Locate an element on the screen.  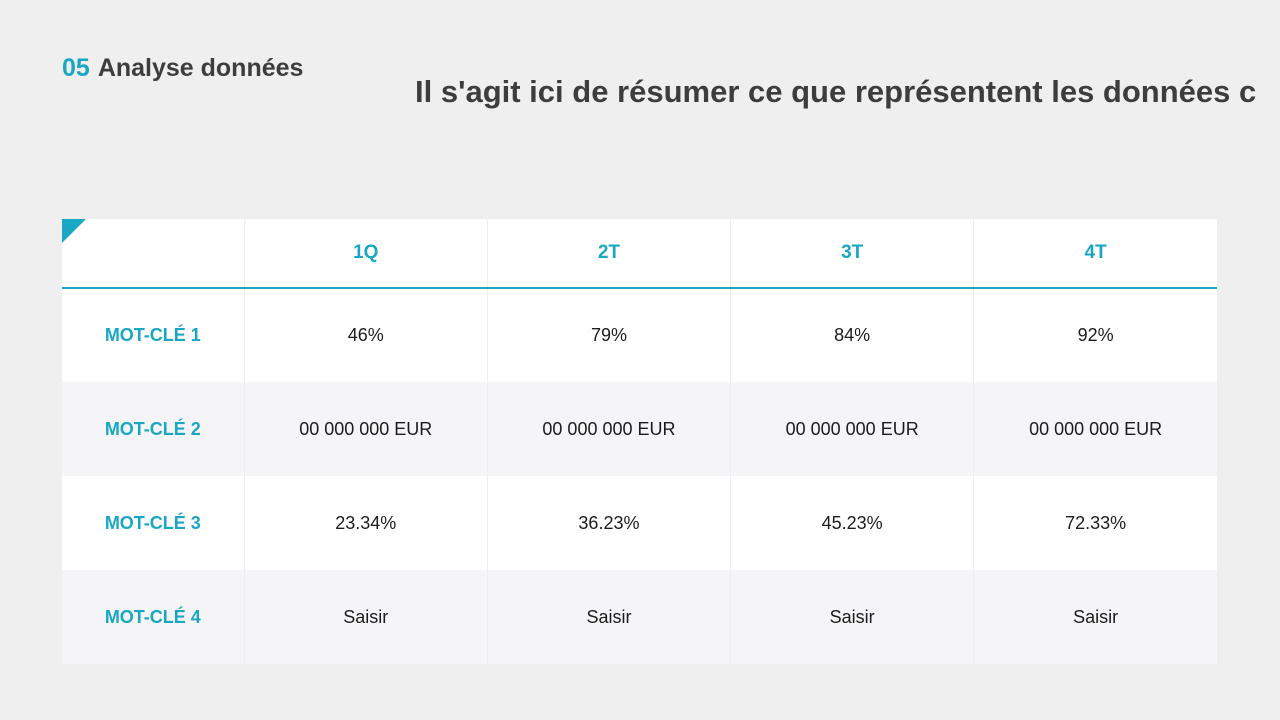
table-row: MOT-CLÉ 3 23.34% 36.23% 45.23% 72.33% is located at coordinates (639, 523).